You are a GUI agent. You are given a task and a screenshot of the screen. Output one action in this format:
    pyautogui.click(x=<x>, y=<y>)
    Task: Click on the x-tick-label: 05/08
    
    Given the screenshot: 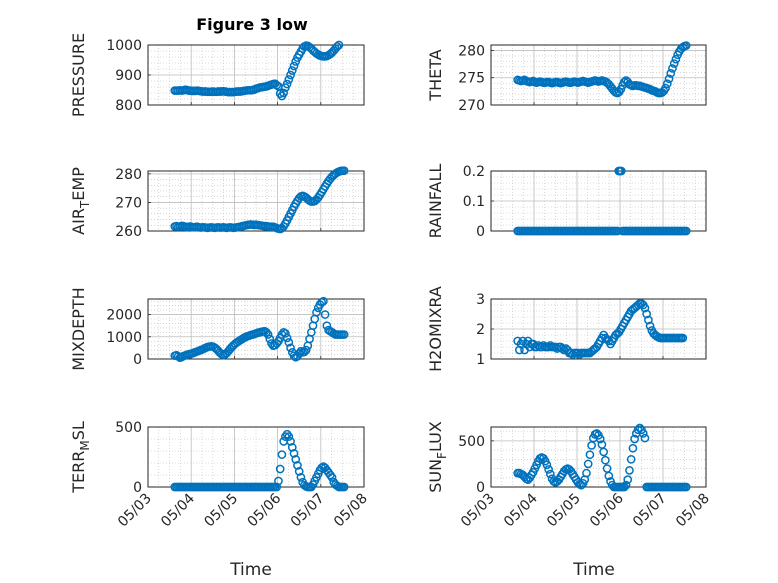 What is the action you would take?
    pyautogui.click(x=351, y=511)
    